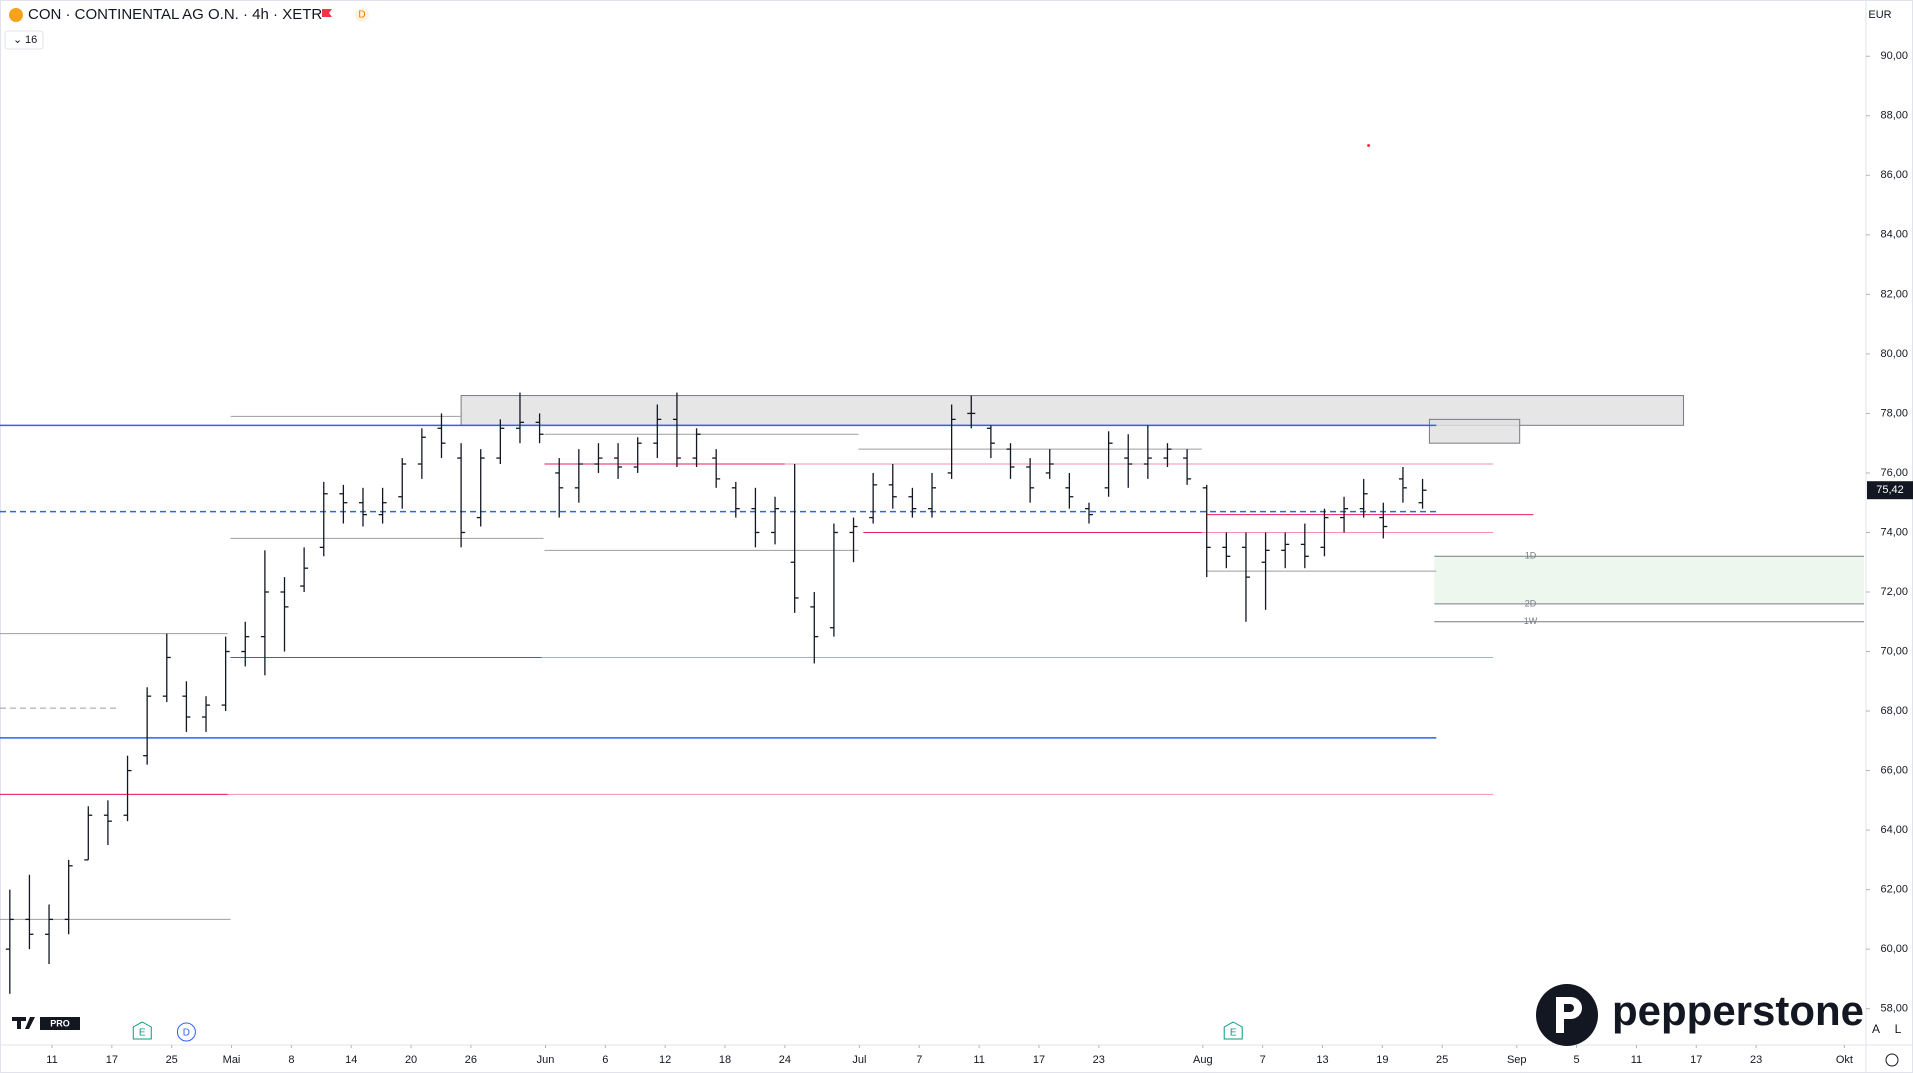 The width and height of the screenshot is (1913, 1073). What do you see at coordinates (351, 1060) in the screenshot?
I see `x-tick-label: 14` at bounding box center [351, 1060].